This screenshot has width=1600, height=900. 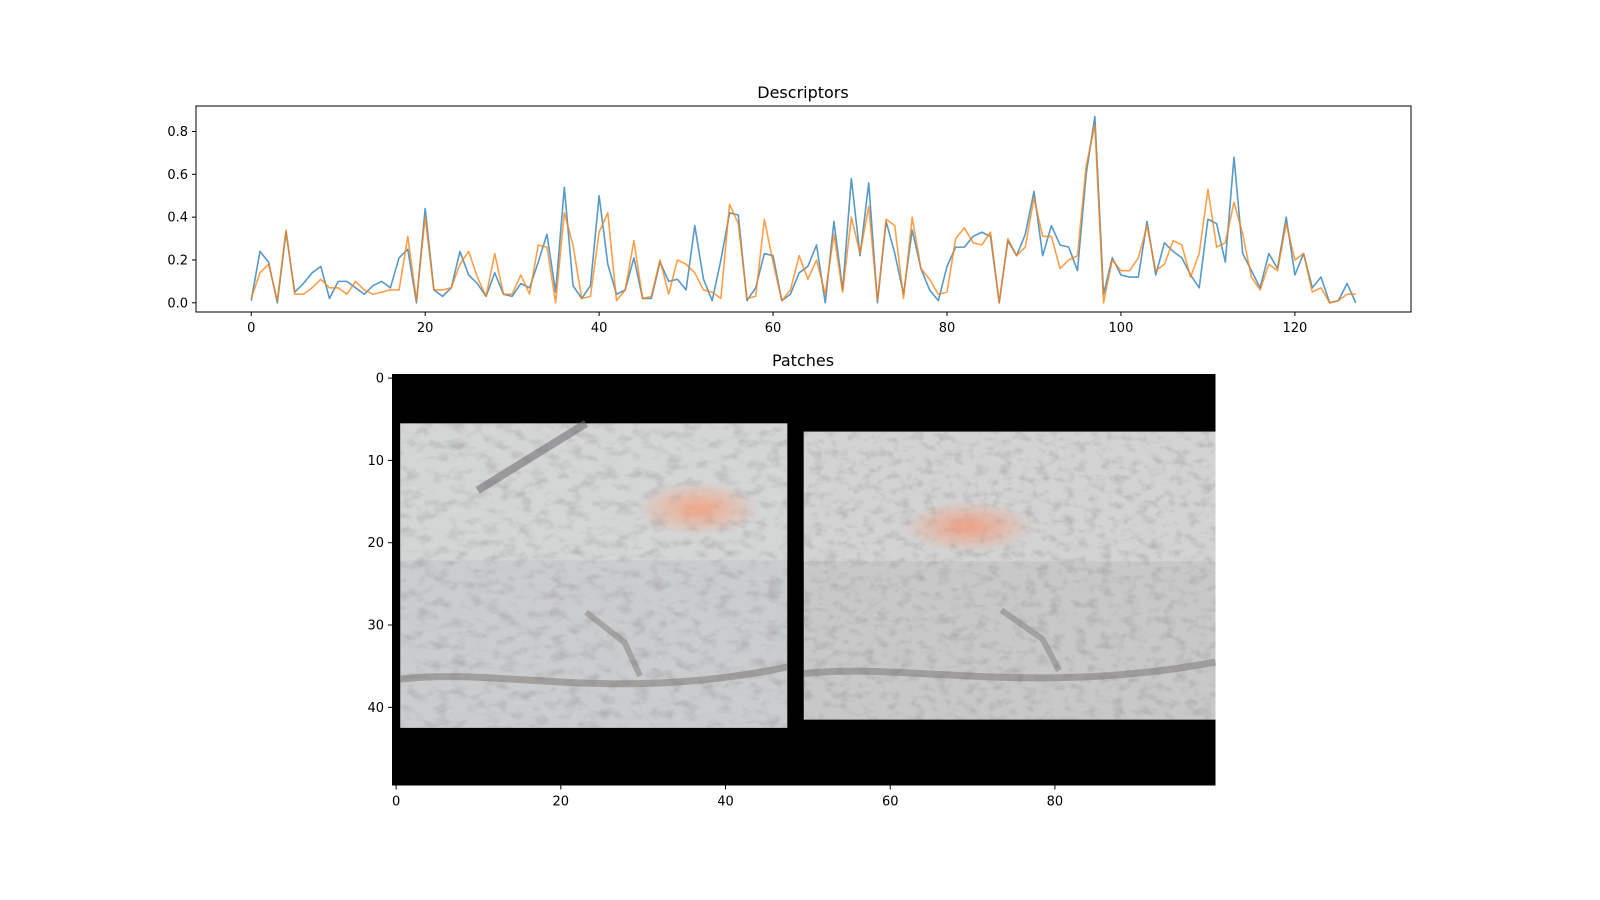 What do you see at coordinates (177, 132) in the screenshot?
I see `descriptors-y-tick-label: 0.8` at bounding box center [177, 132].